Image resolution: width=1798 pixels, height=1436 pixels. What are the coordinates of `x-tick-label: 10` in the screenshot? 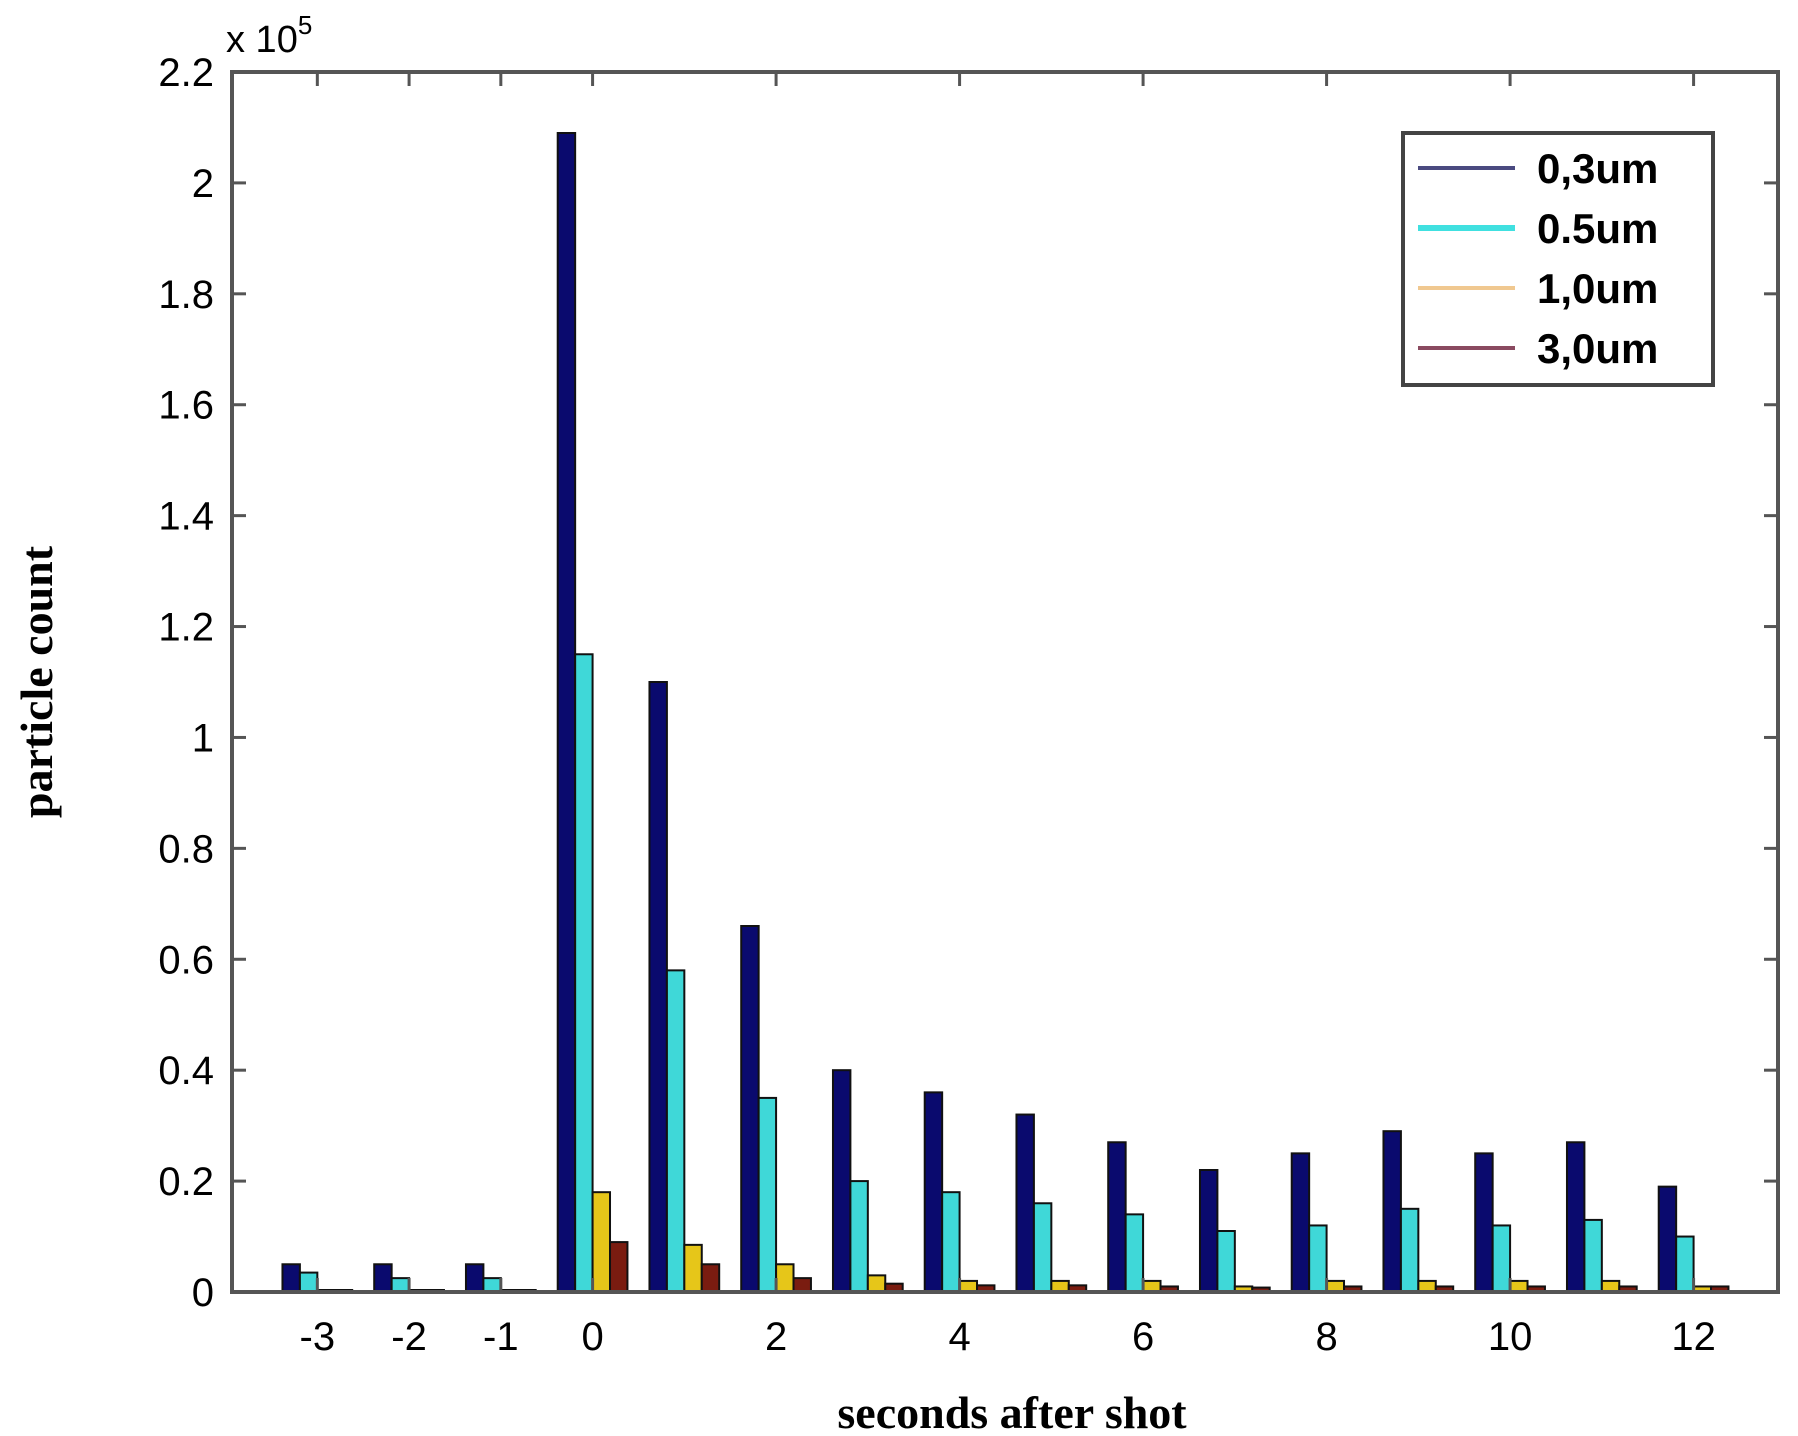 It's located at (1510, 1337).